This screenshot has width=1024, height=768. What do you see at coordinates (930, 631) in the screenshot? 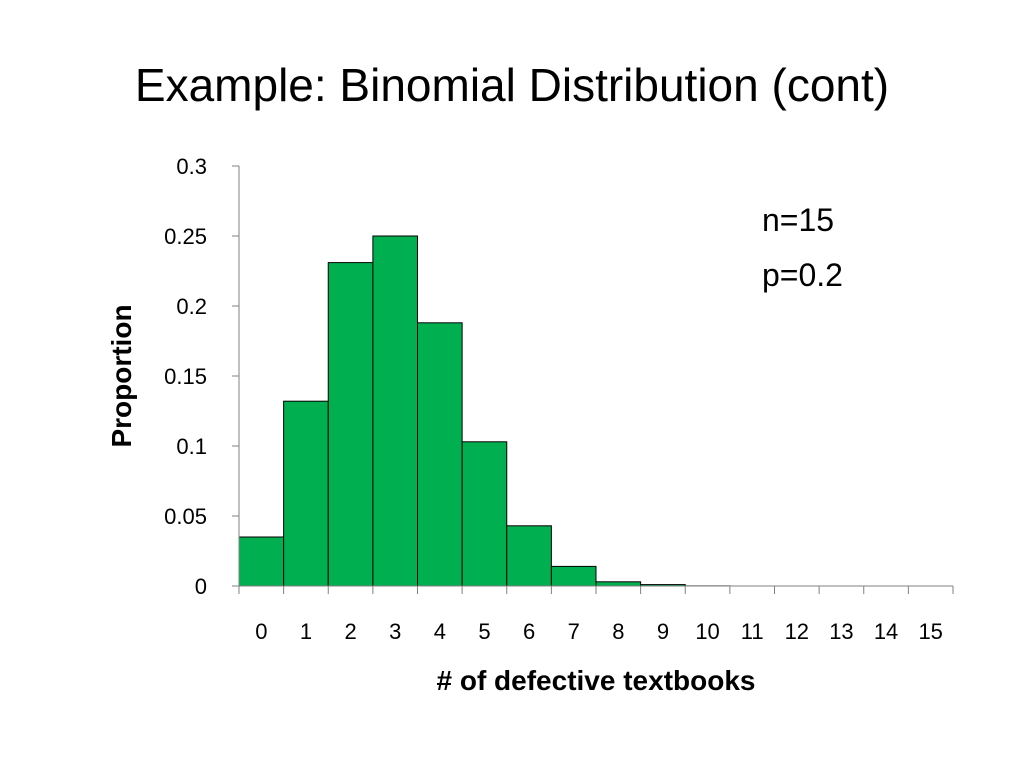
I see `x-tick-label: 15` at bounding box center [930, 631].